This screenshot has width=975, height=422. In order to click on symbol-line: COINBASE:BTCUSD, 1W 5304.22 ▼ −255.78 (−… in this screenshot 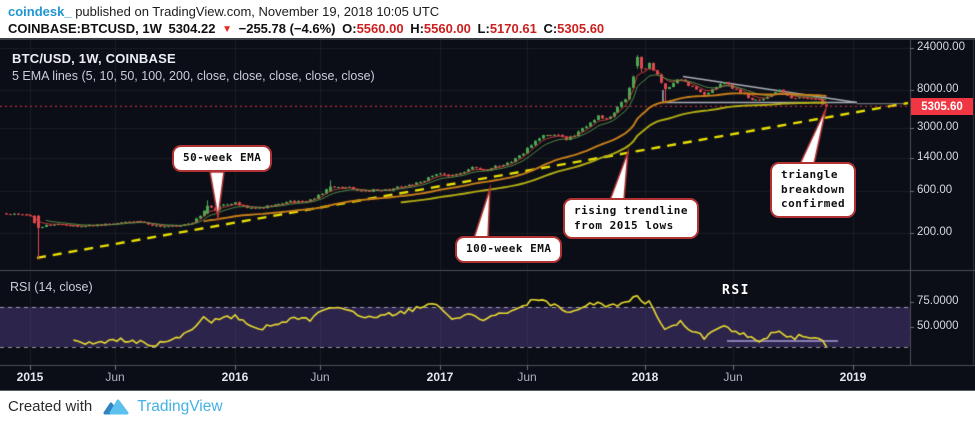, I will do `click(491, 29)`.